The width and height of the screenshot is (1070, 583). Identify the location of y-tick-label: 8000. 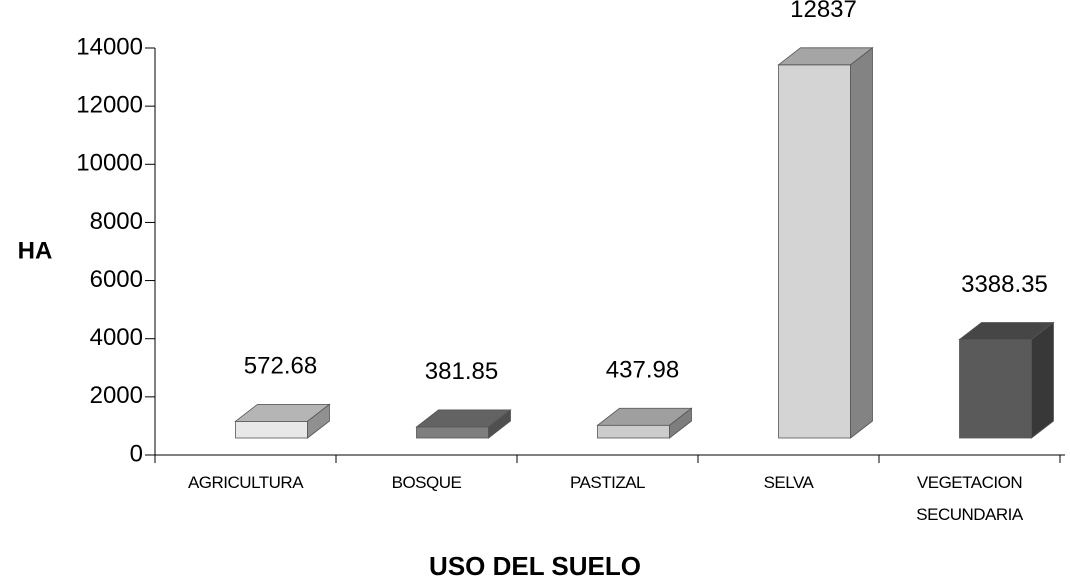
(116, 221).